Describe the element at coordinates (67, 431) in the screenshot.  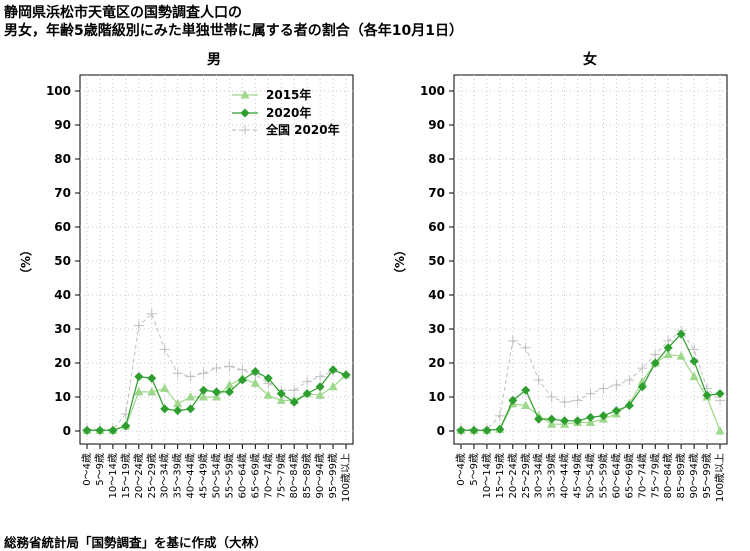
I see `y-tick-label: 0` at that location.